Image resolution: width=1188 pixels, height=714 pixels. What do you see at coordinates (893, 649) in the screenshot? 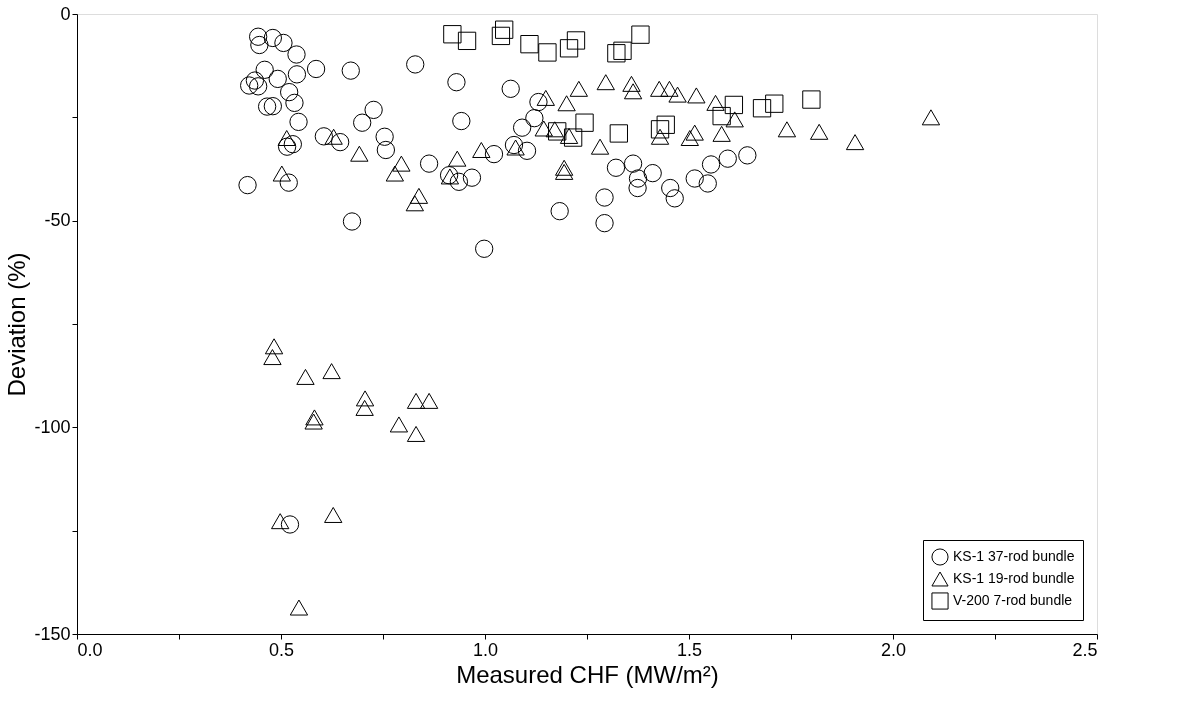
I see `x-tick-label: 2.0` at bounding box center [893, 649].